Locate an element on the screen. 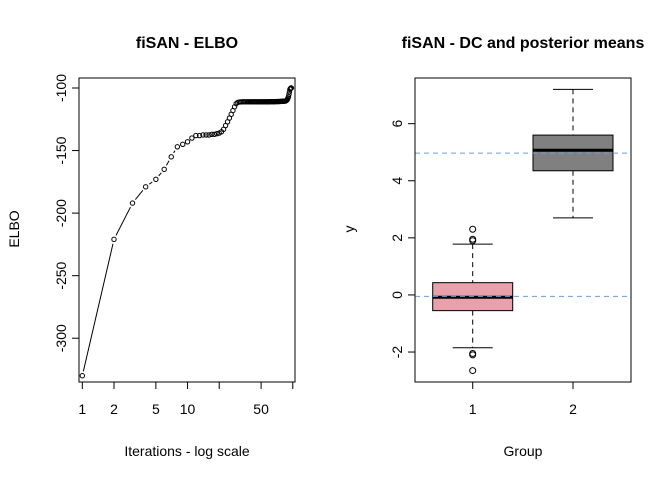 Image resolution: width=672 pixels, height=485 pixels. x-tick-label: 50 is located at coordinates (261, 409).